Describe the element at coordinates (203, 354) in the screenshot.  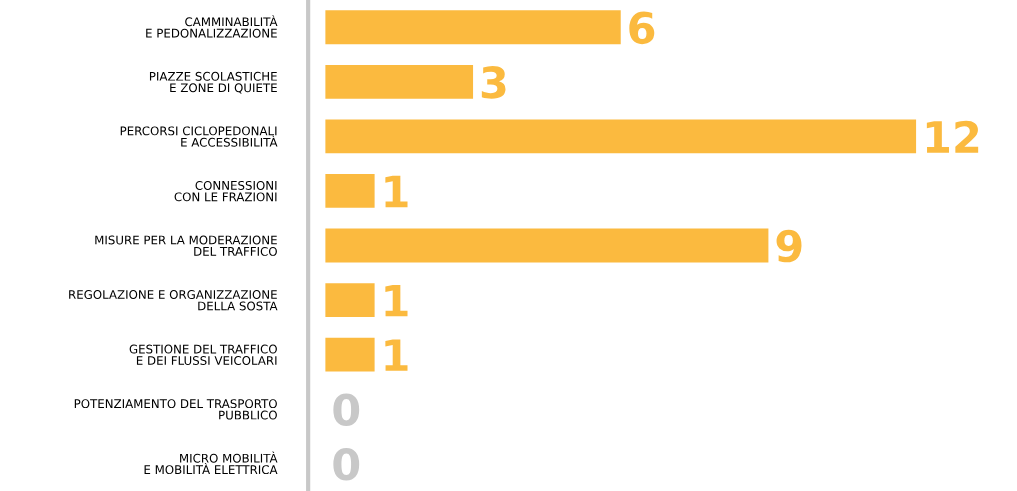
I see `y-tick-label: GESTIONE DEL TRAFFICO E DEI FLUSSI VEICOLARI` at that location.